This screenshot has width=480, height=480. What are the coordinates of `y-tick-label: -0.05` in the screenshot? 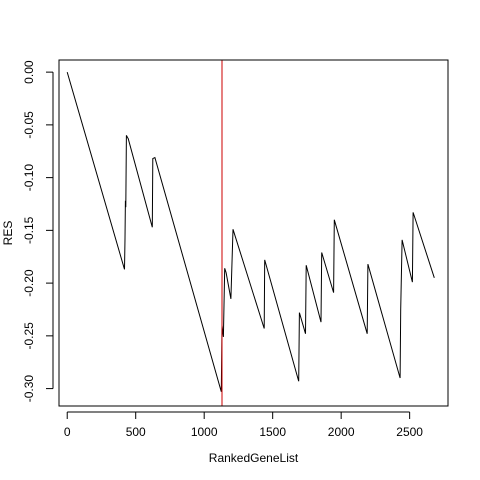 It's located at (29, 125).